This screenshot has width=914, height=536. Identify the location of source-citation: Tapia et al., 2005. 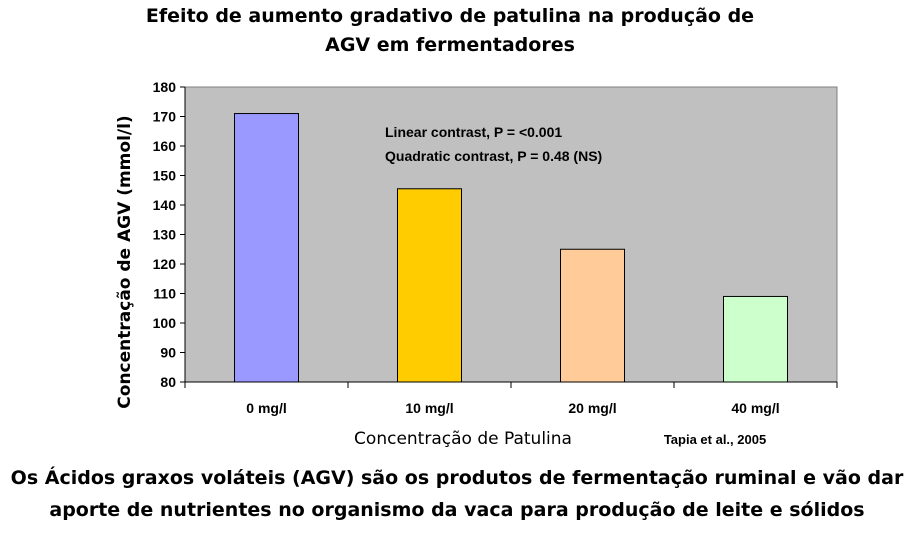
(715, 439).